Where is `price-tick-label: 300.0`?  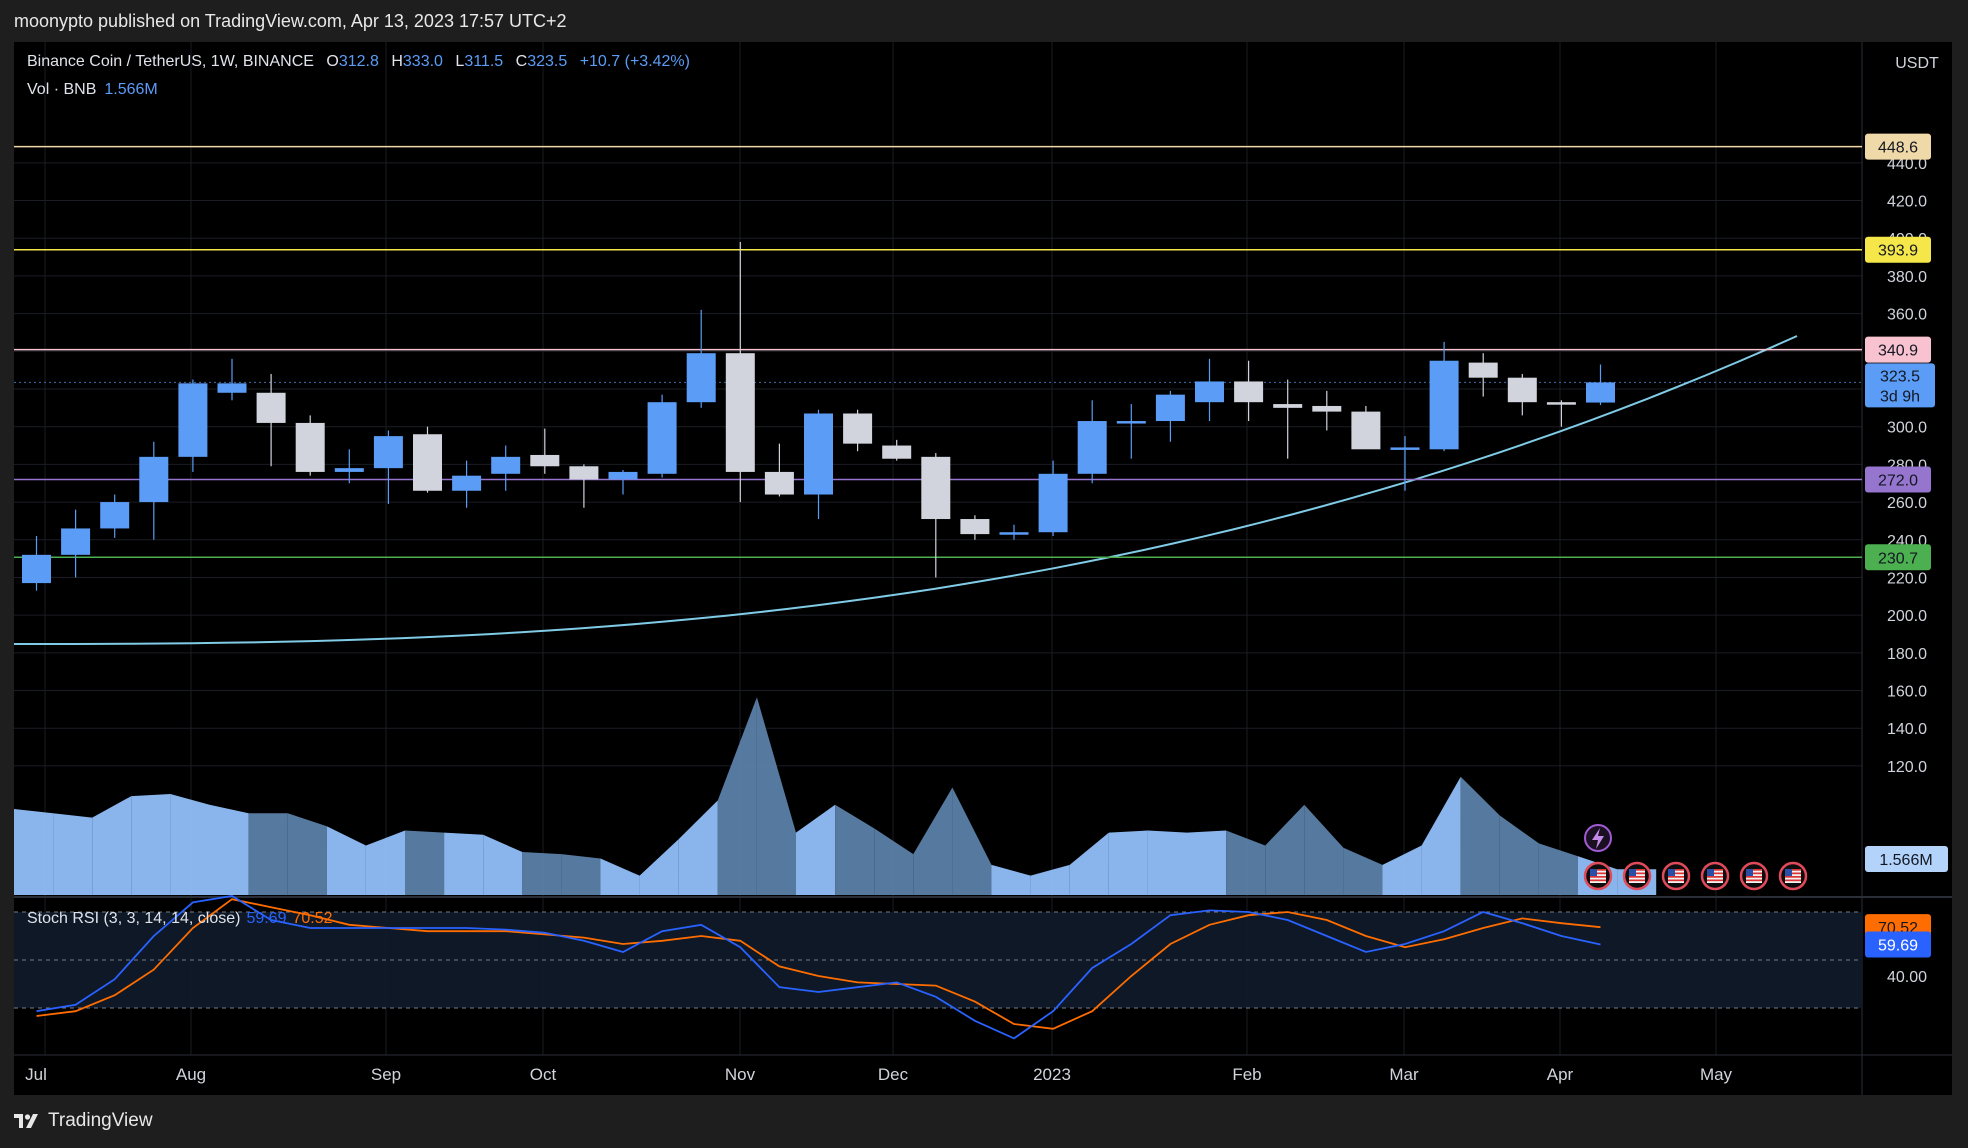 price-tick-label: 300.0 is located at coordinates (1907, 428).